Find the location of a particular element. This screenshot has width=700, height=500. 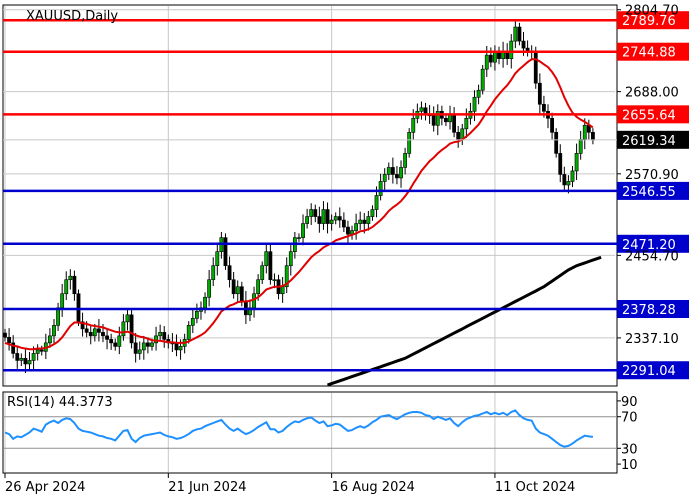

support-level-label-0: 2546.55 is located at coordinates (649, 192).